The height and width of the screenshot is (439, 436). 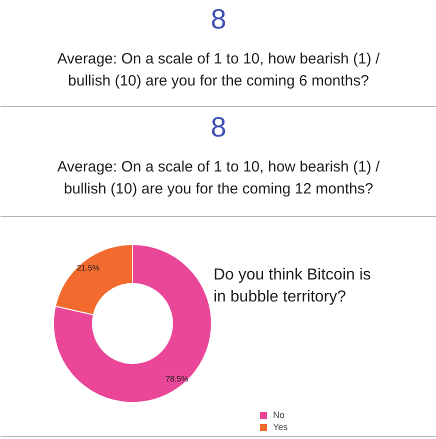 I want to click on text: Average: On a scale of 1 to 10, how bearish (1) / bullish (10) are you for the coming 6 months?, so click(x=219, y=70).